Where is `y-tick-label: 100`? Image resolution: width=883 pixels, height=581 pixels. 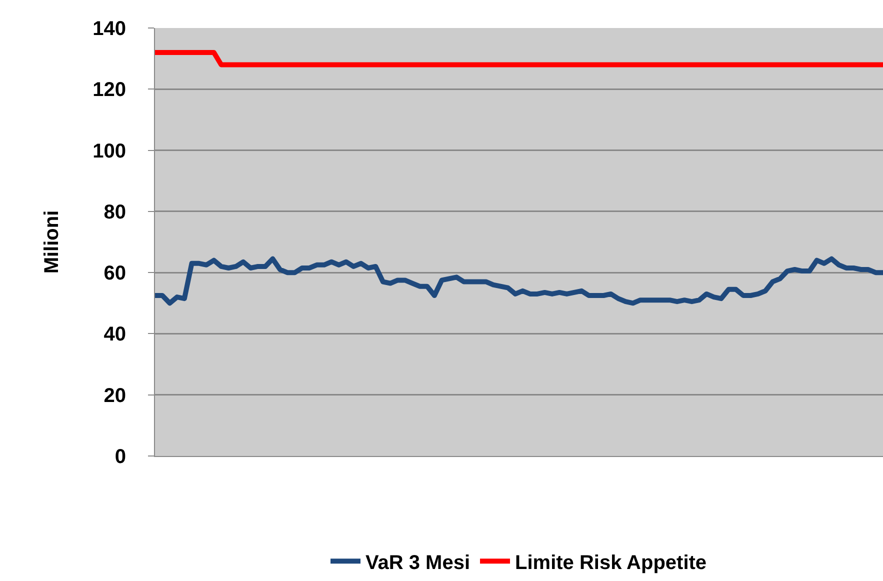 y-tick-label: 100 is located at coordinates (109, 151).